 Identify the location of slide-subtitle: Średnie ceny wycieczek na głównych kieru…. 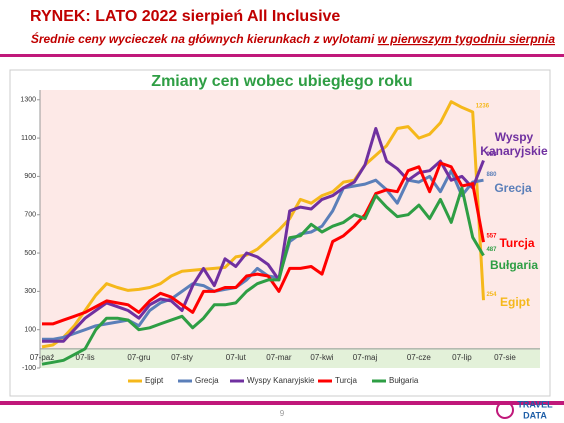
(293, 38).